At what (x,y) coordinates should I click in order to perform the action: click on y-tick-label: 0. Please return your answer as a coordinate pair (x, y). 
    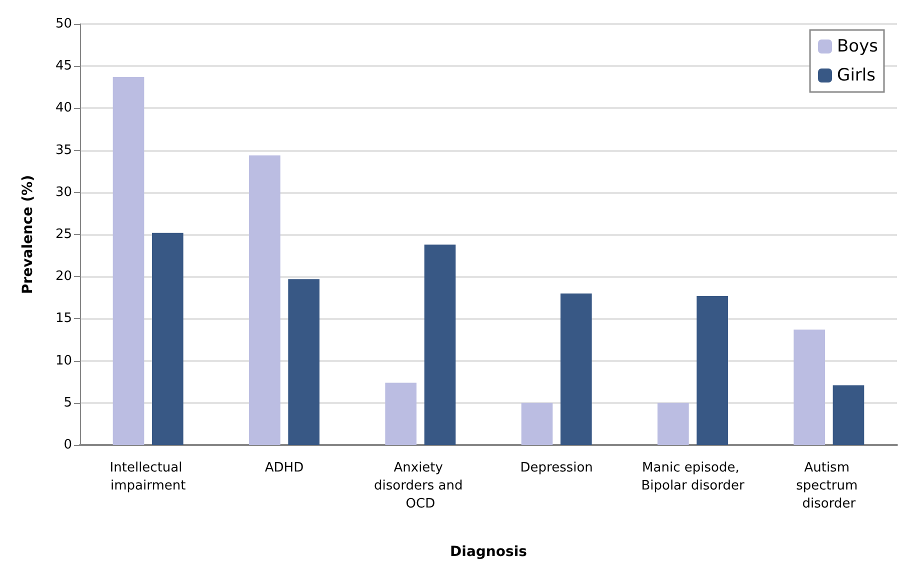
    Looking at the image, I should click on (68, 445).